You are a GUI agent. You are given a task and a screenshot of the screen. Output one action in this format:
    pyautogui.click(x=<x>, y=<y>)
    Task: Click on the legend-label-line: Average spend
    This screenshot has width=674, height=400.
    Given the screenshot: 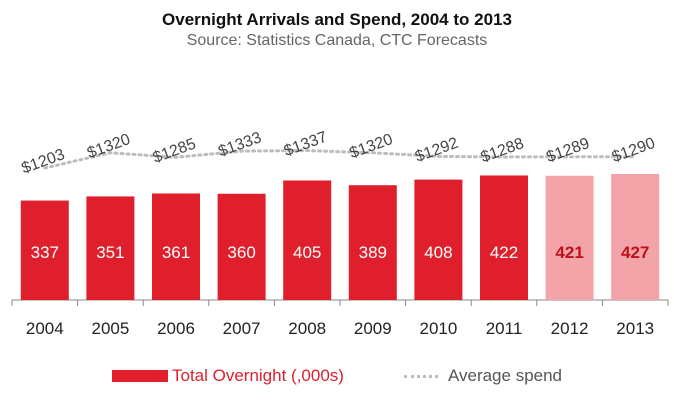 What is the action you would take?
    pyautogui.click(x=505, y=375)
    